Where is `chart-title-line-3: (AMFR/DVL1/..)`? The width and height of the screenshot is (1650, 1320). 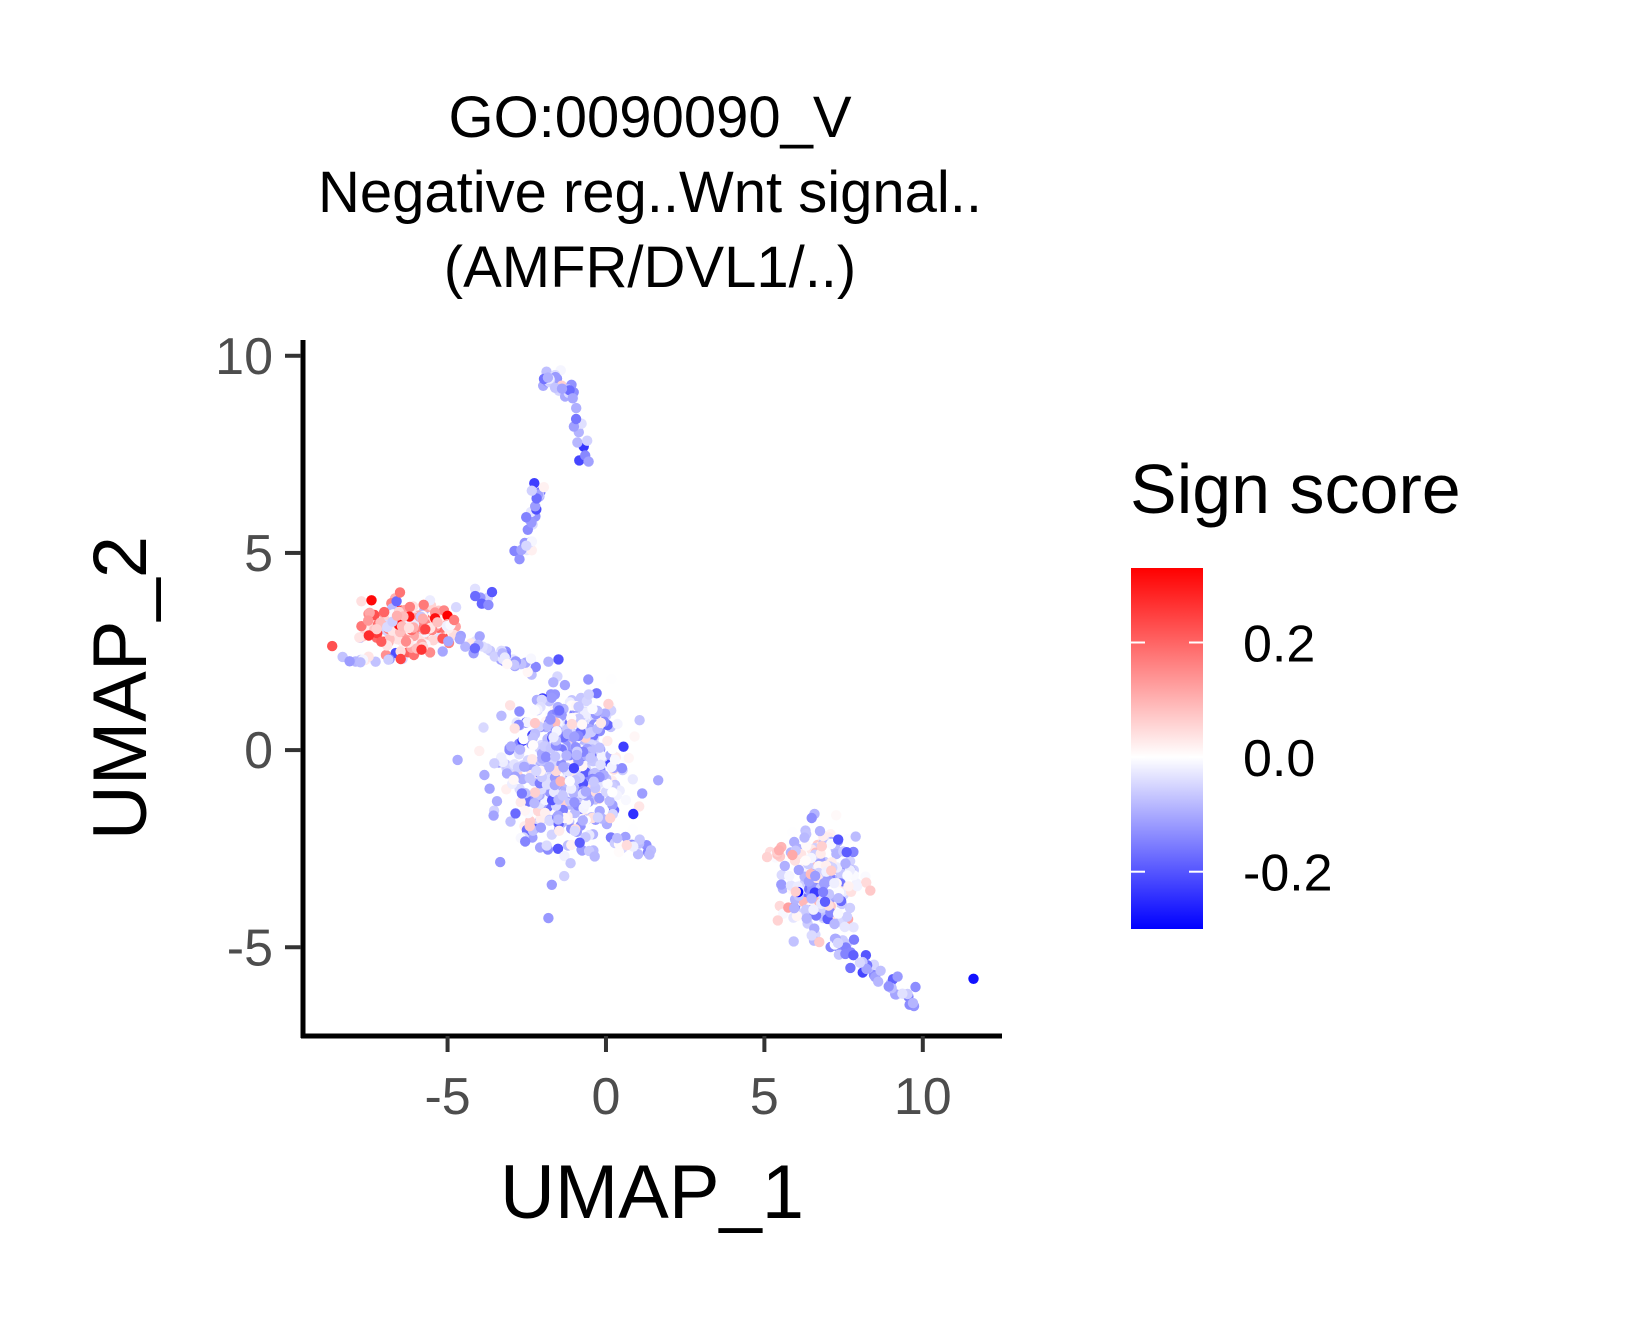 chart-title-line-3: (AMFR/DVL1/..) is located at coordinates (650, 267).